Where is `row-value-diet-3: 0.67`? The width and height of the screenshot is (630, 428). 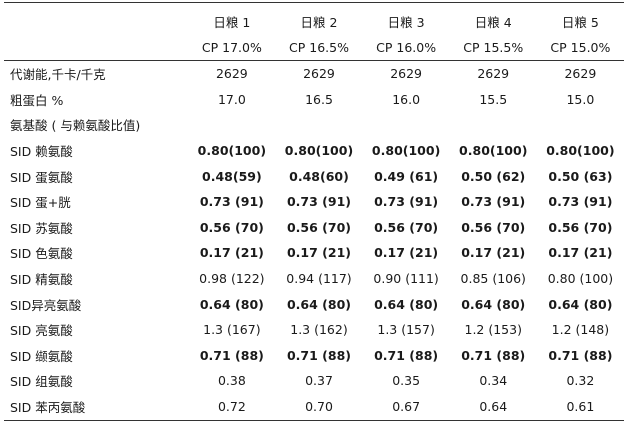 row-value-diet-3: 0.67 is located at coordinates (406, 407).